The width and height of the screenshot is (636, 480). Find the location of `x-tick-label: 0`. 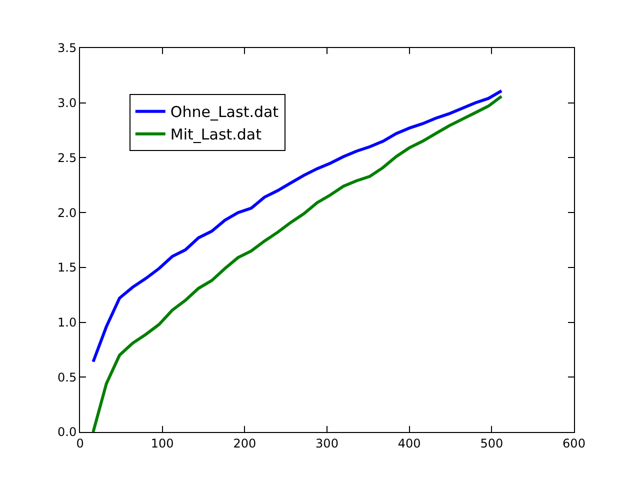

x-tick-label: 0 is located at coordinates (80, 443).